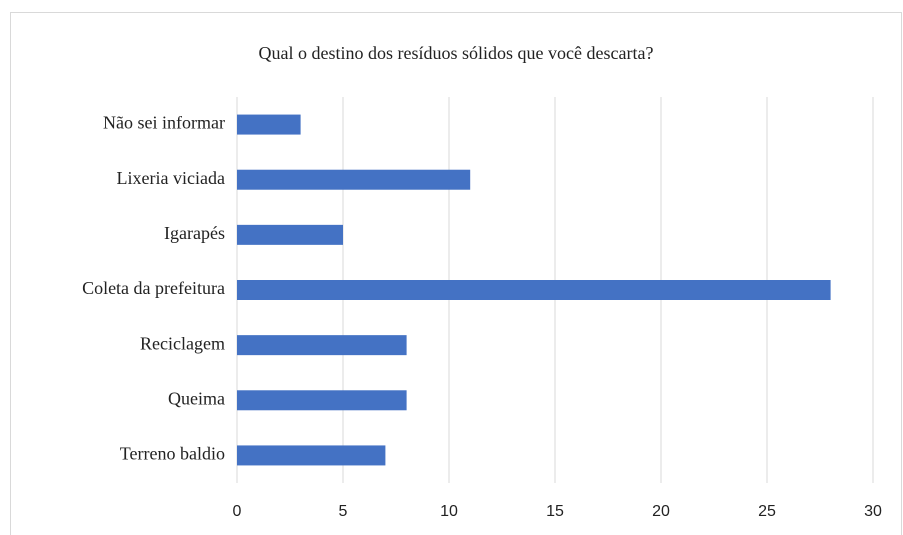 This screenshot has height=535, width=903. What do you see at coordinates (449, 511) in the screenshot?
I see `x-tick-label: 10` at bounding box center [449, 511].